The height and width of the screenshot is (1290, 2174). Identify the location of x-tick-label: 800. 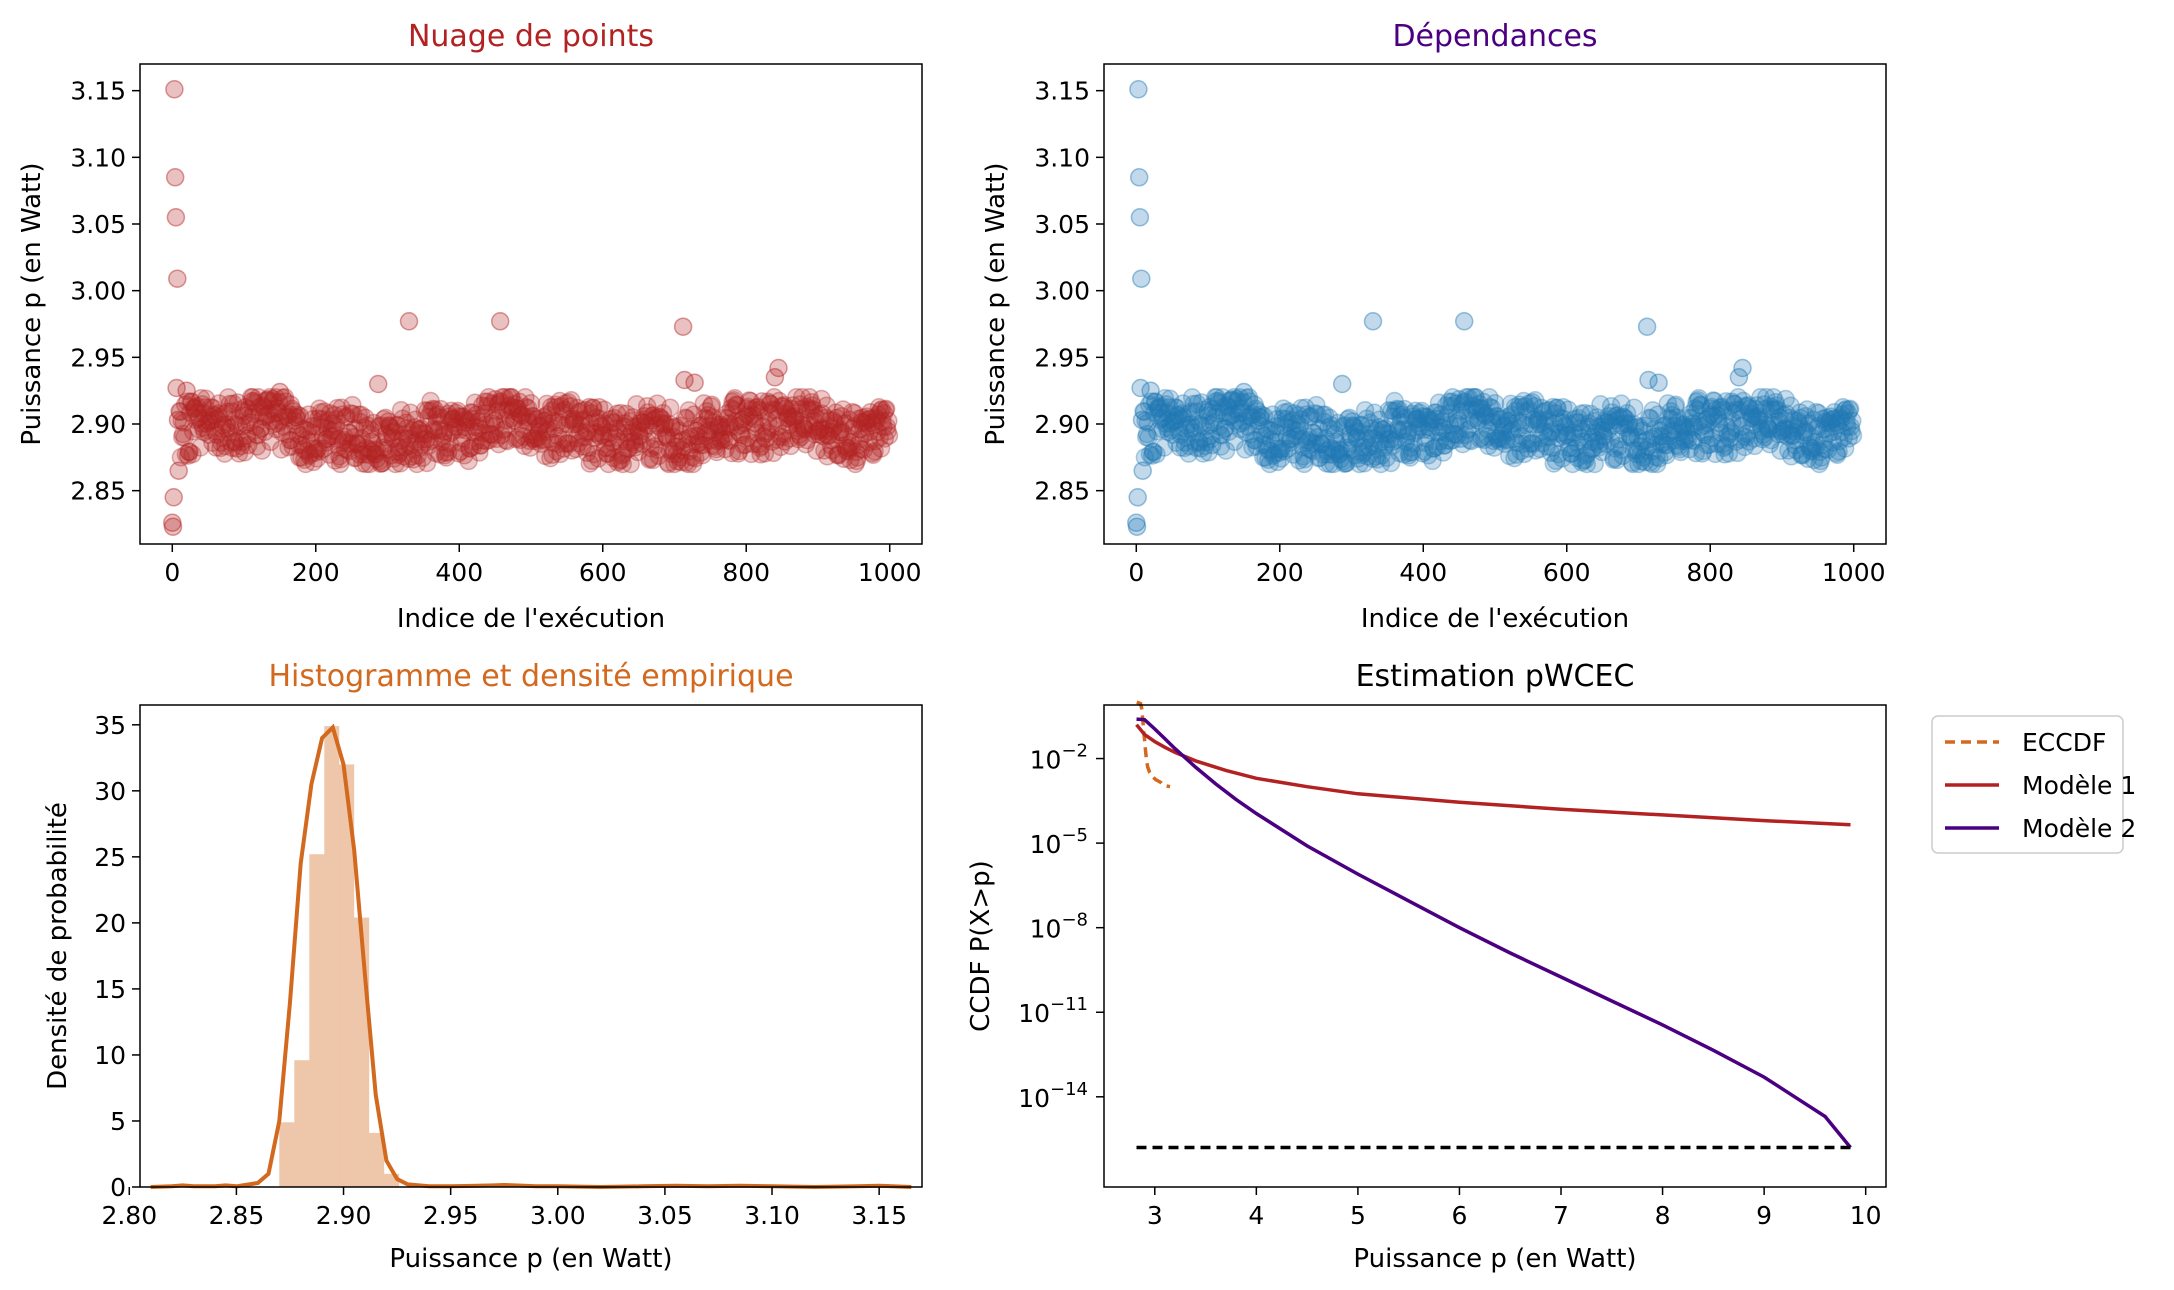
(1710, 572).